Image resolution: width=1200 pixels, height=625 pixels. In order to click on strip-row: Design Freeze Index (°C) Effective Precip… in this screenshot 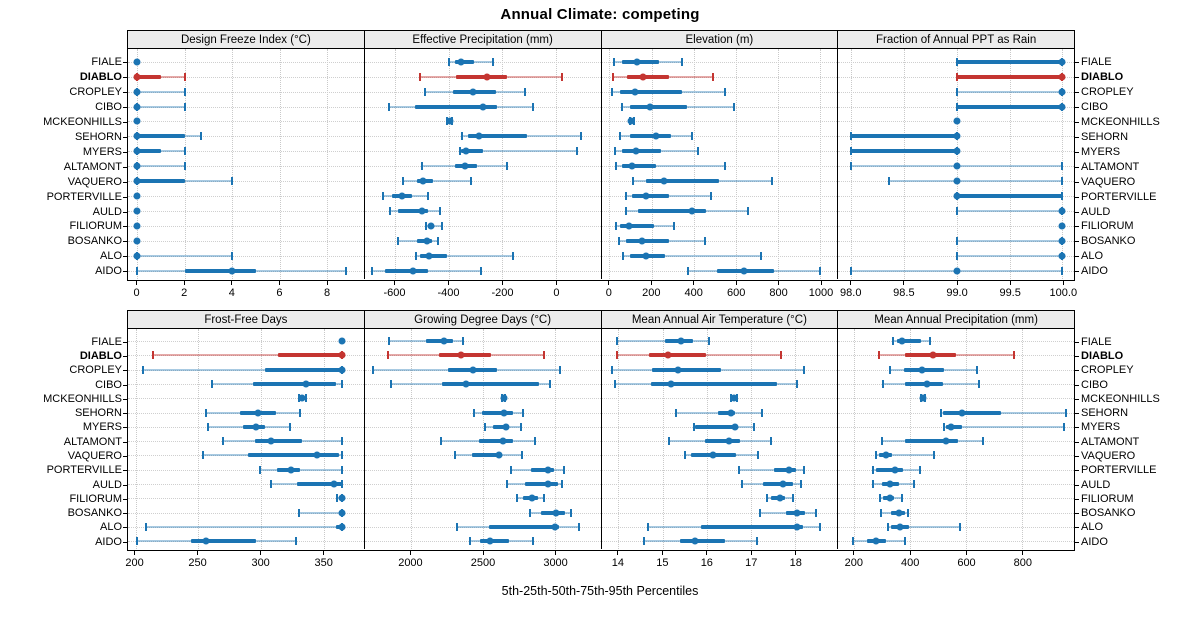, I will do `click(601, 40)`.